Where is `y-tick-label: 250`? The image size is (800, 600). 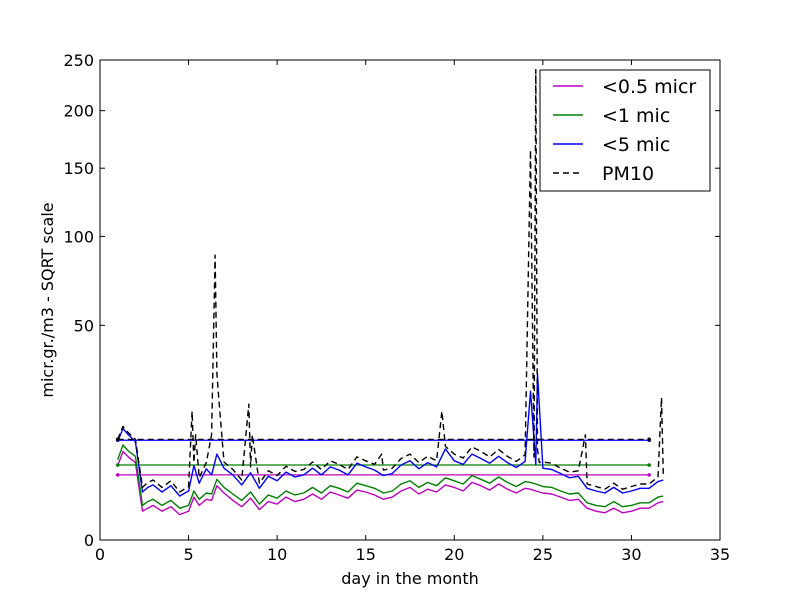
y-tick-label: 250 is located at coordinates (78, 60).